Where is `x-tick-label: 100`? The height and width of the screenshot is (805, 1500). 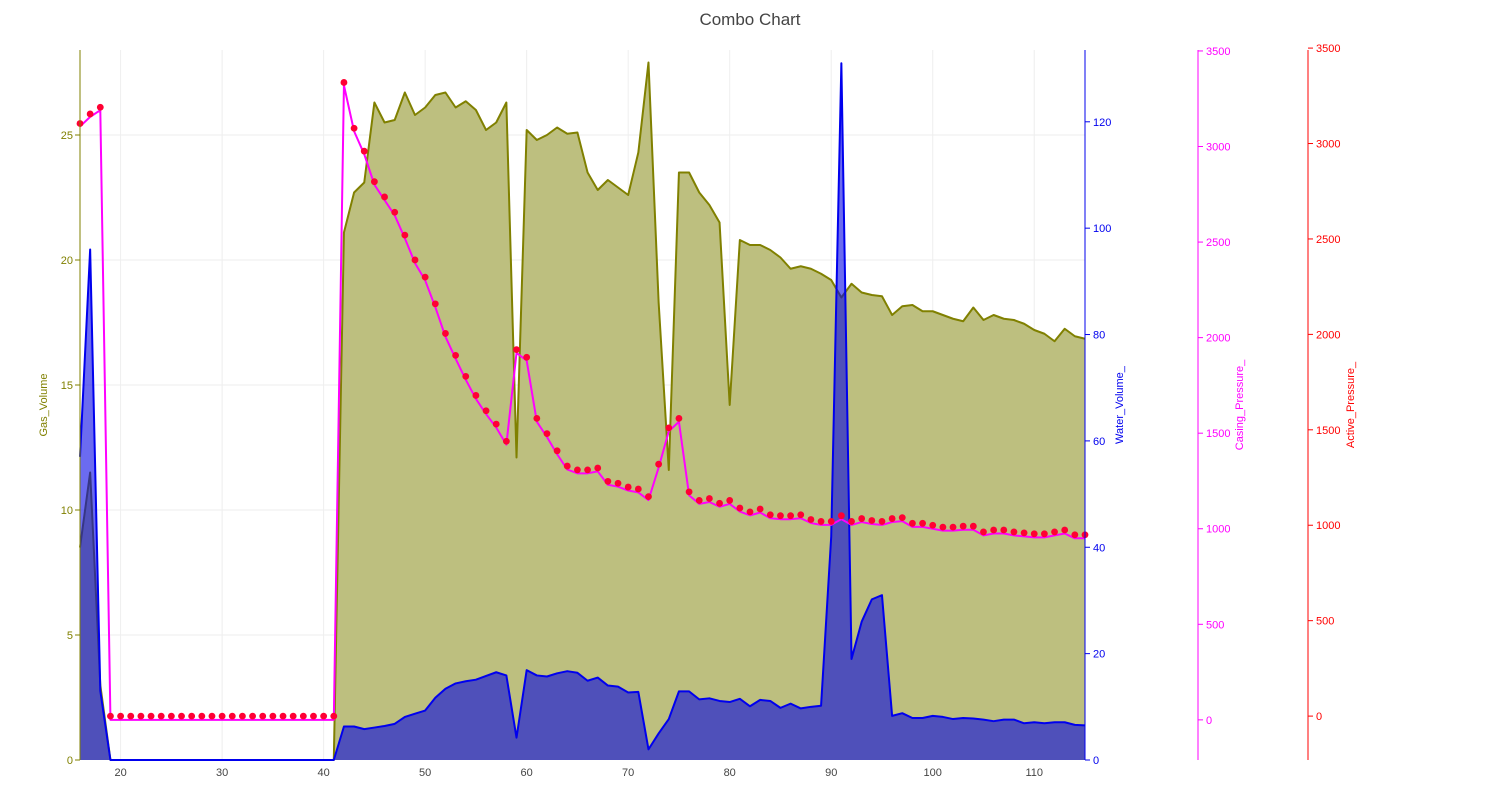
x-tick-label: 100 is located at coordinates (933, 773).